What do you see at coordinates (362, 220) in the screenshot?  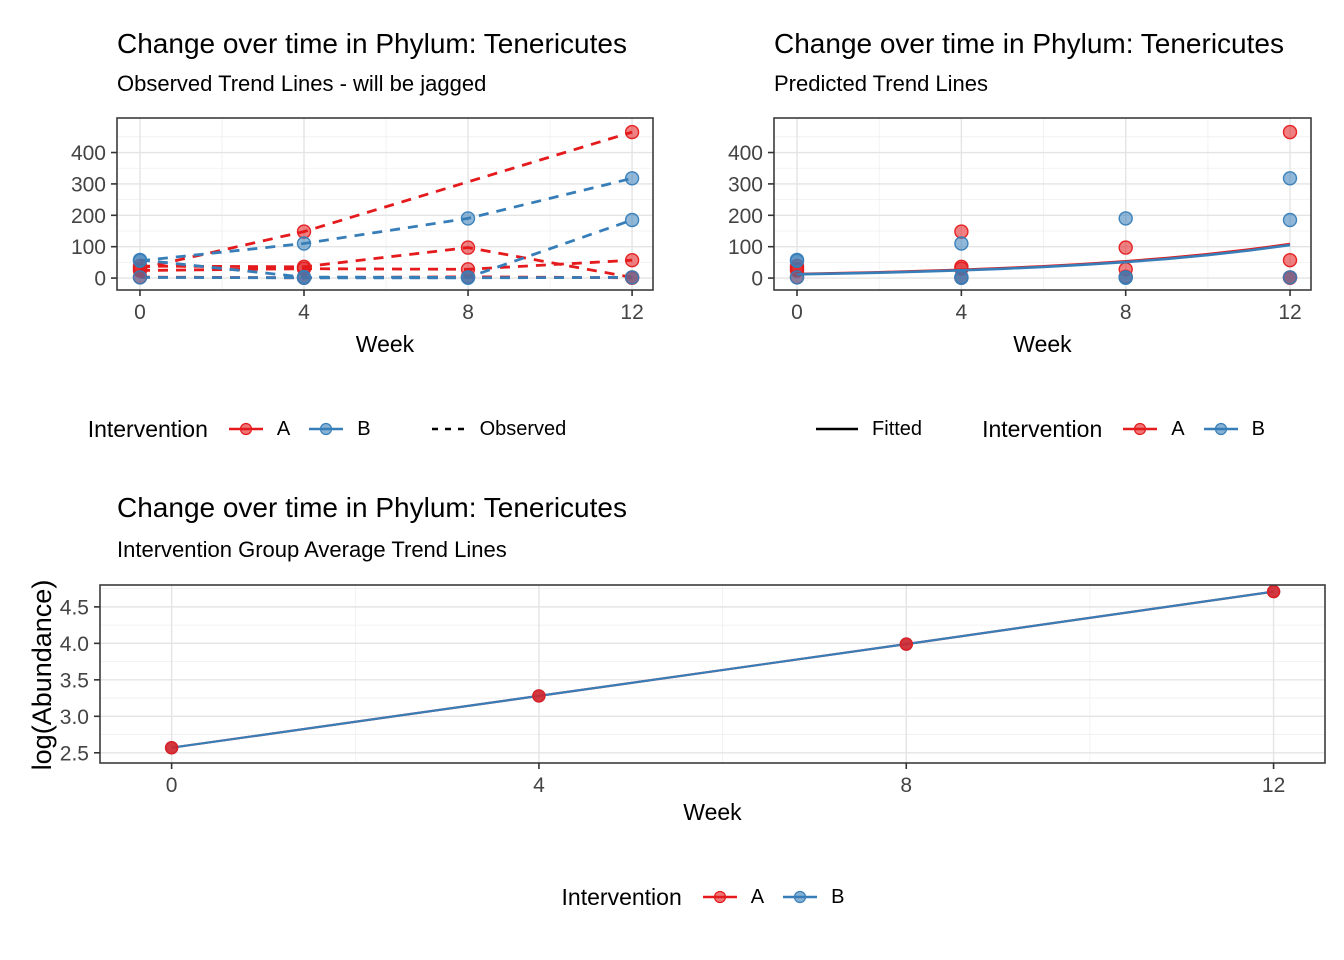 I see `observed-plot-svg: 0 4 8 12 0 100 200 300 400` at bounding box center [362, 220].